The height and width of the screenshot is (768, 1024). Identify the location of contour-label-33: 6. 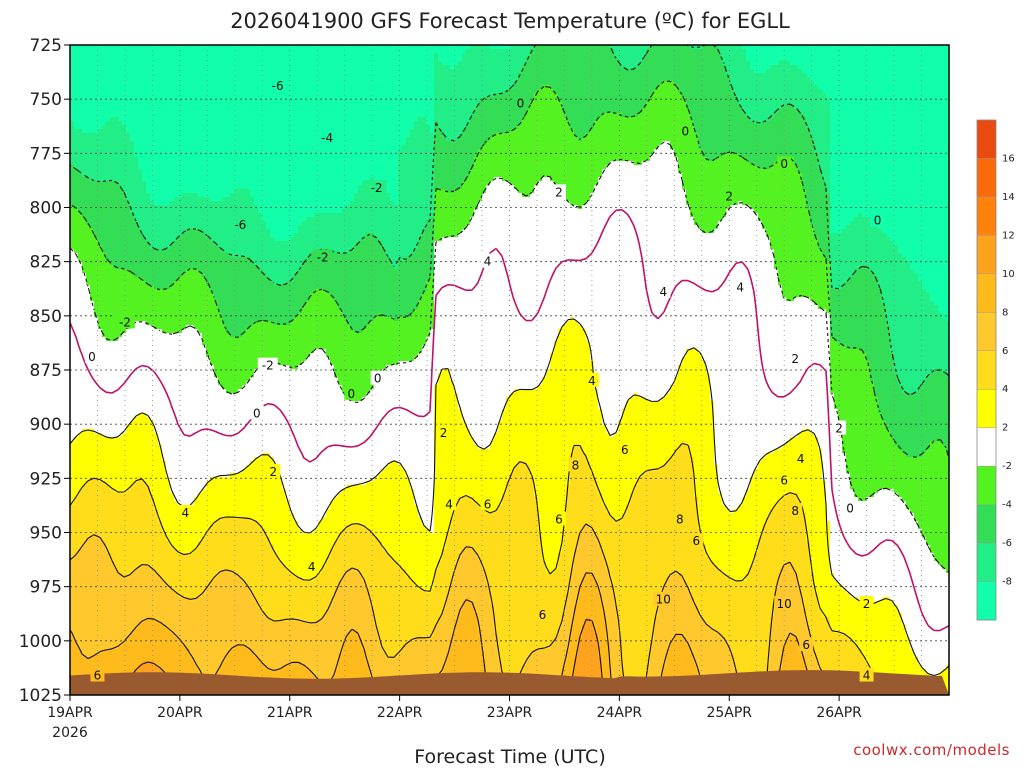
(543, 615).